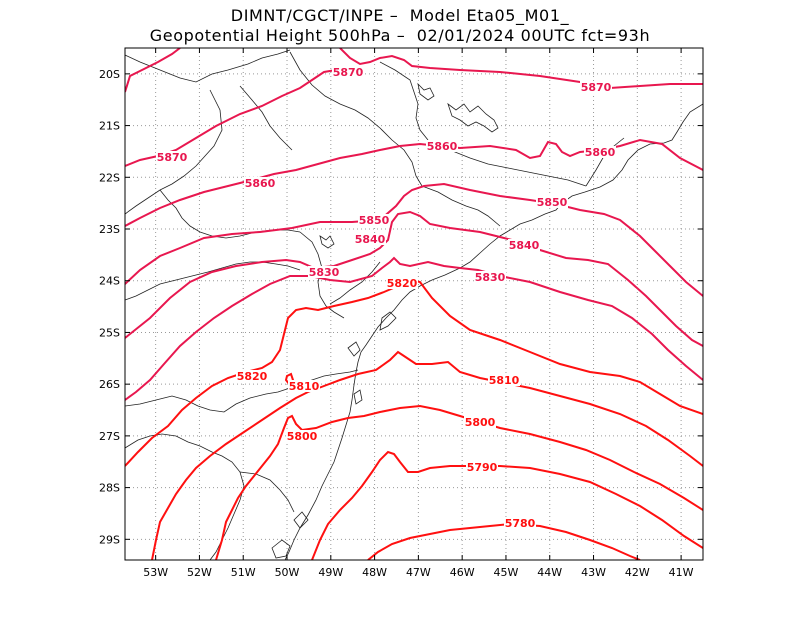 The height and width of the screenshot is (618, 800). What do you see at coordinates (109, 126) in the screenshot?
I see `lat-tick-label: 21S` at bounding box center [109, 126].